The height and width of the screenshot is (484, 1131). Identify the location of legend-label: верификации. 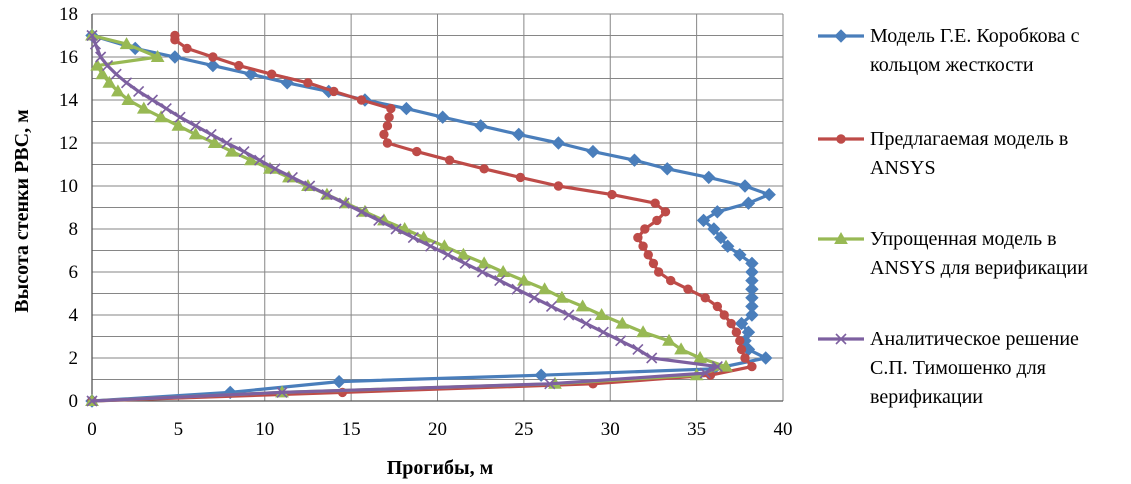
(926, 397).